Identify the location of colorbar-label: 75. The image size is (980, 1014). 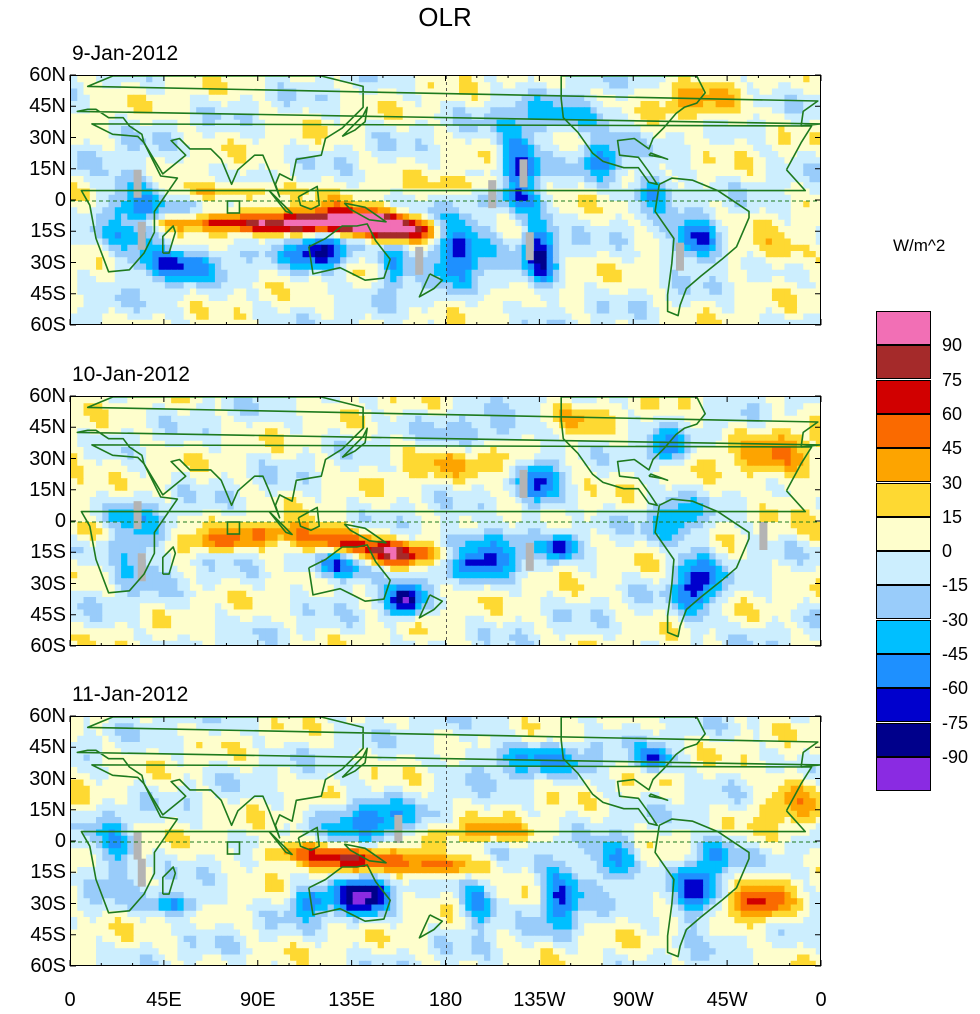
(952, 379).